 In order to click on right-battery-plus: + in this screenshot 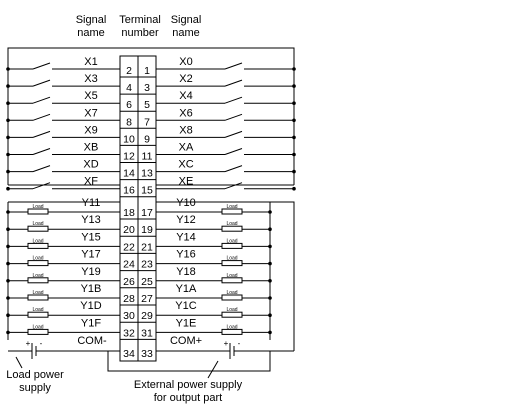, I will do `click(226, 343)`.